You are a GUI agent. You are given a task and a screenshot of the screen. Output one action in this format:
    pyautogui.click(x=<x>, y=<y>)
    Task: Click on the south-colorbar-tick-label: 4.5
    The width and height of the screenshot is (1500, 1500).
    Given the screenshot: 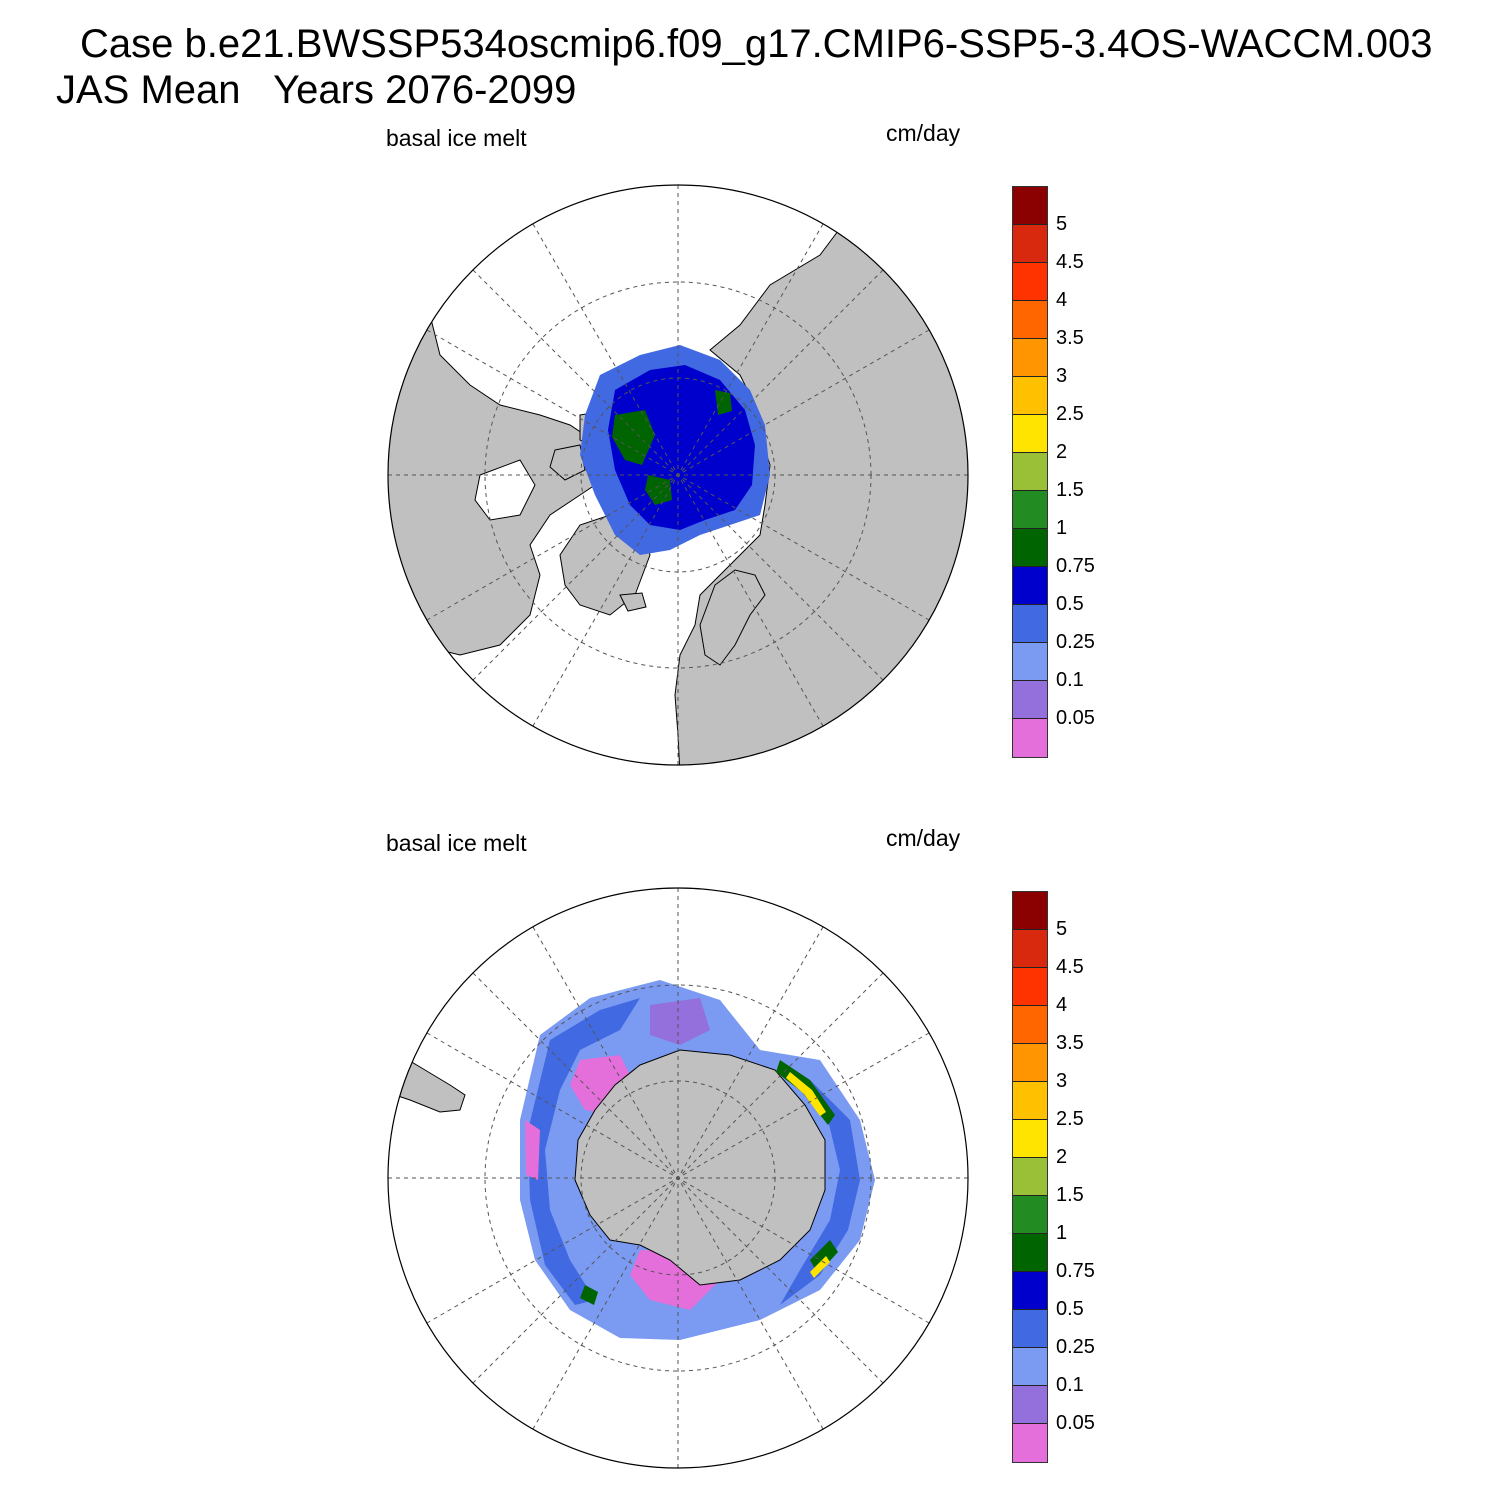 What is the action you would take?
    pyautogui.click(x=1070, y=967)
    